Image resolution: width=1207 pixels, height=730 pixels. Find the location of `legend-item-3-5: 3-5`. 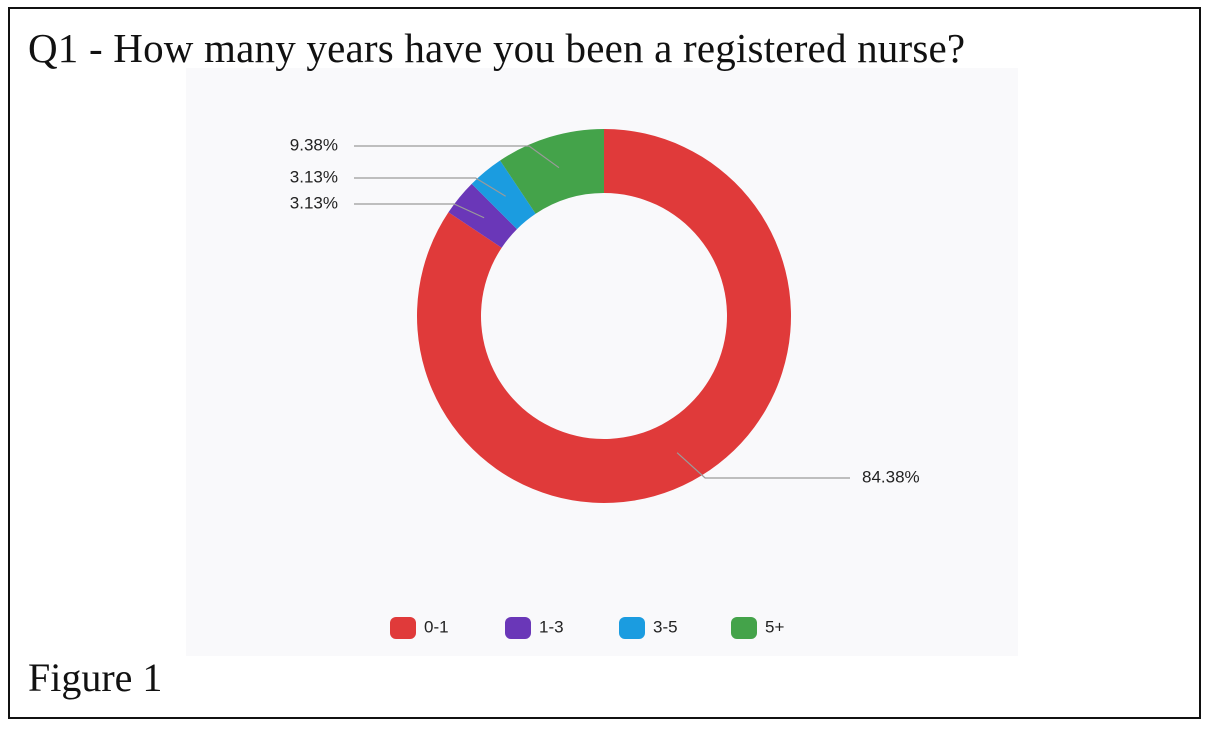

legend-item-3-5: 3-5 is located at coordinates (648, 628).